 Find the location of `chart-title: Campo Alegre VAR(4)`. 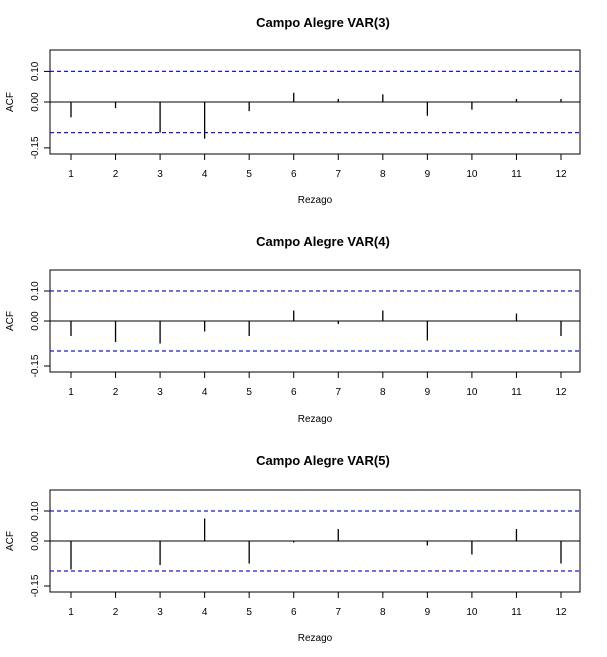

chart-title: Campo Alegre VAR(4) is located at coordinates (323, 241).